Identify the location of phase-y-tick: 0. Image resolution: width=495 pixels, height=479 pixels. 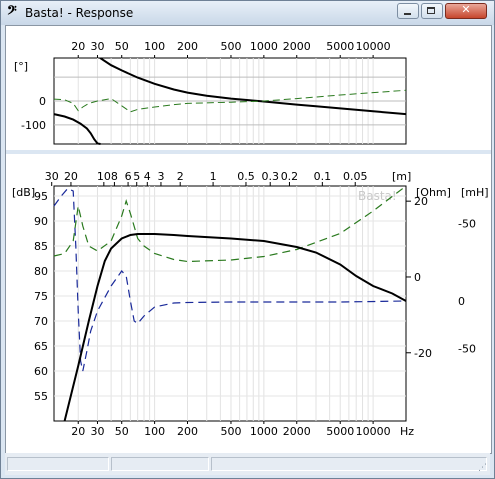
(42, 101).